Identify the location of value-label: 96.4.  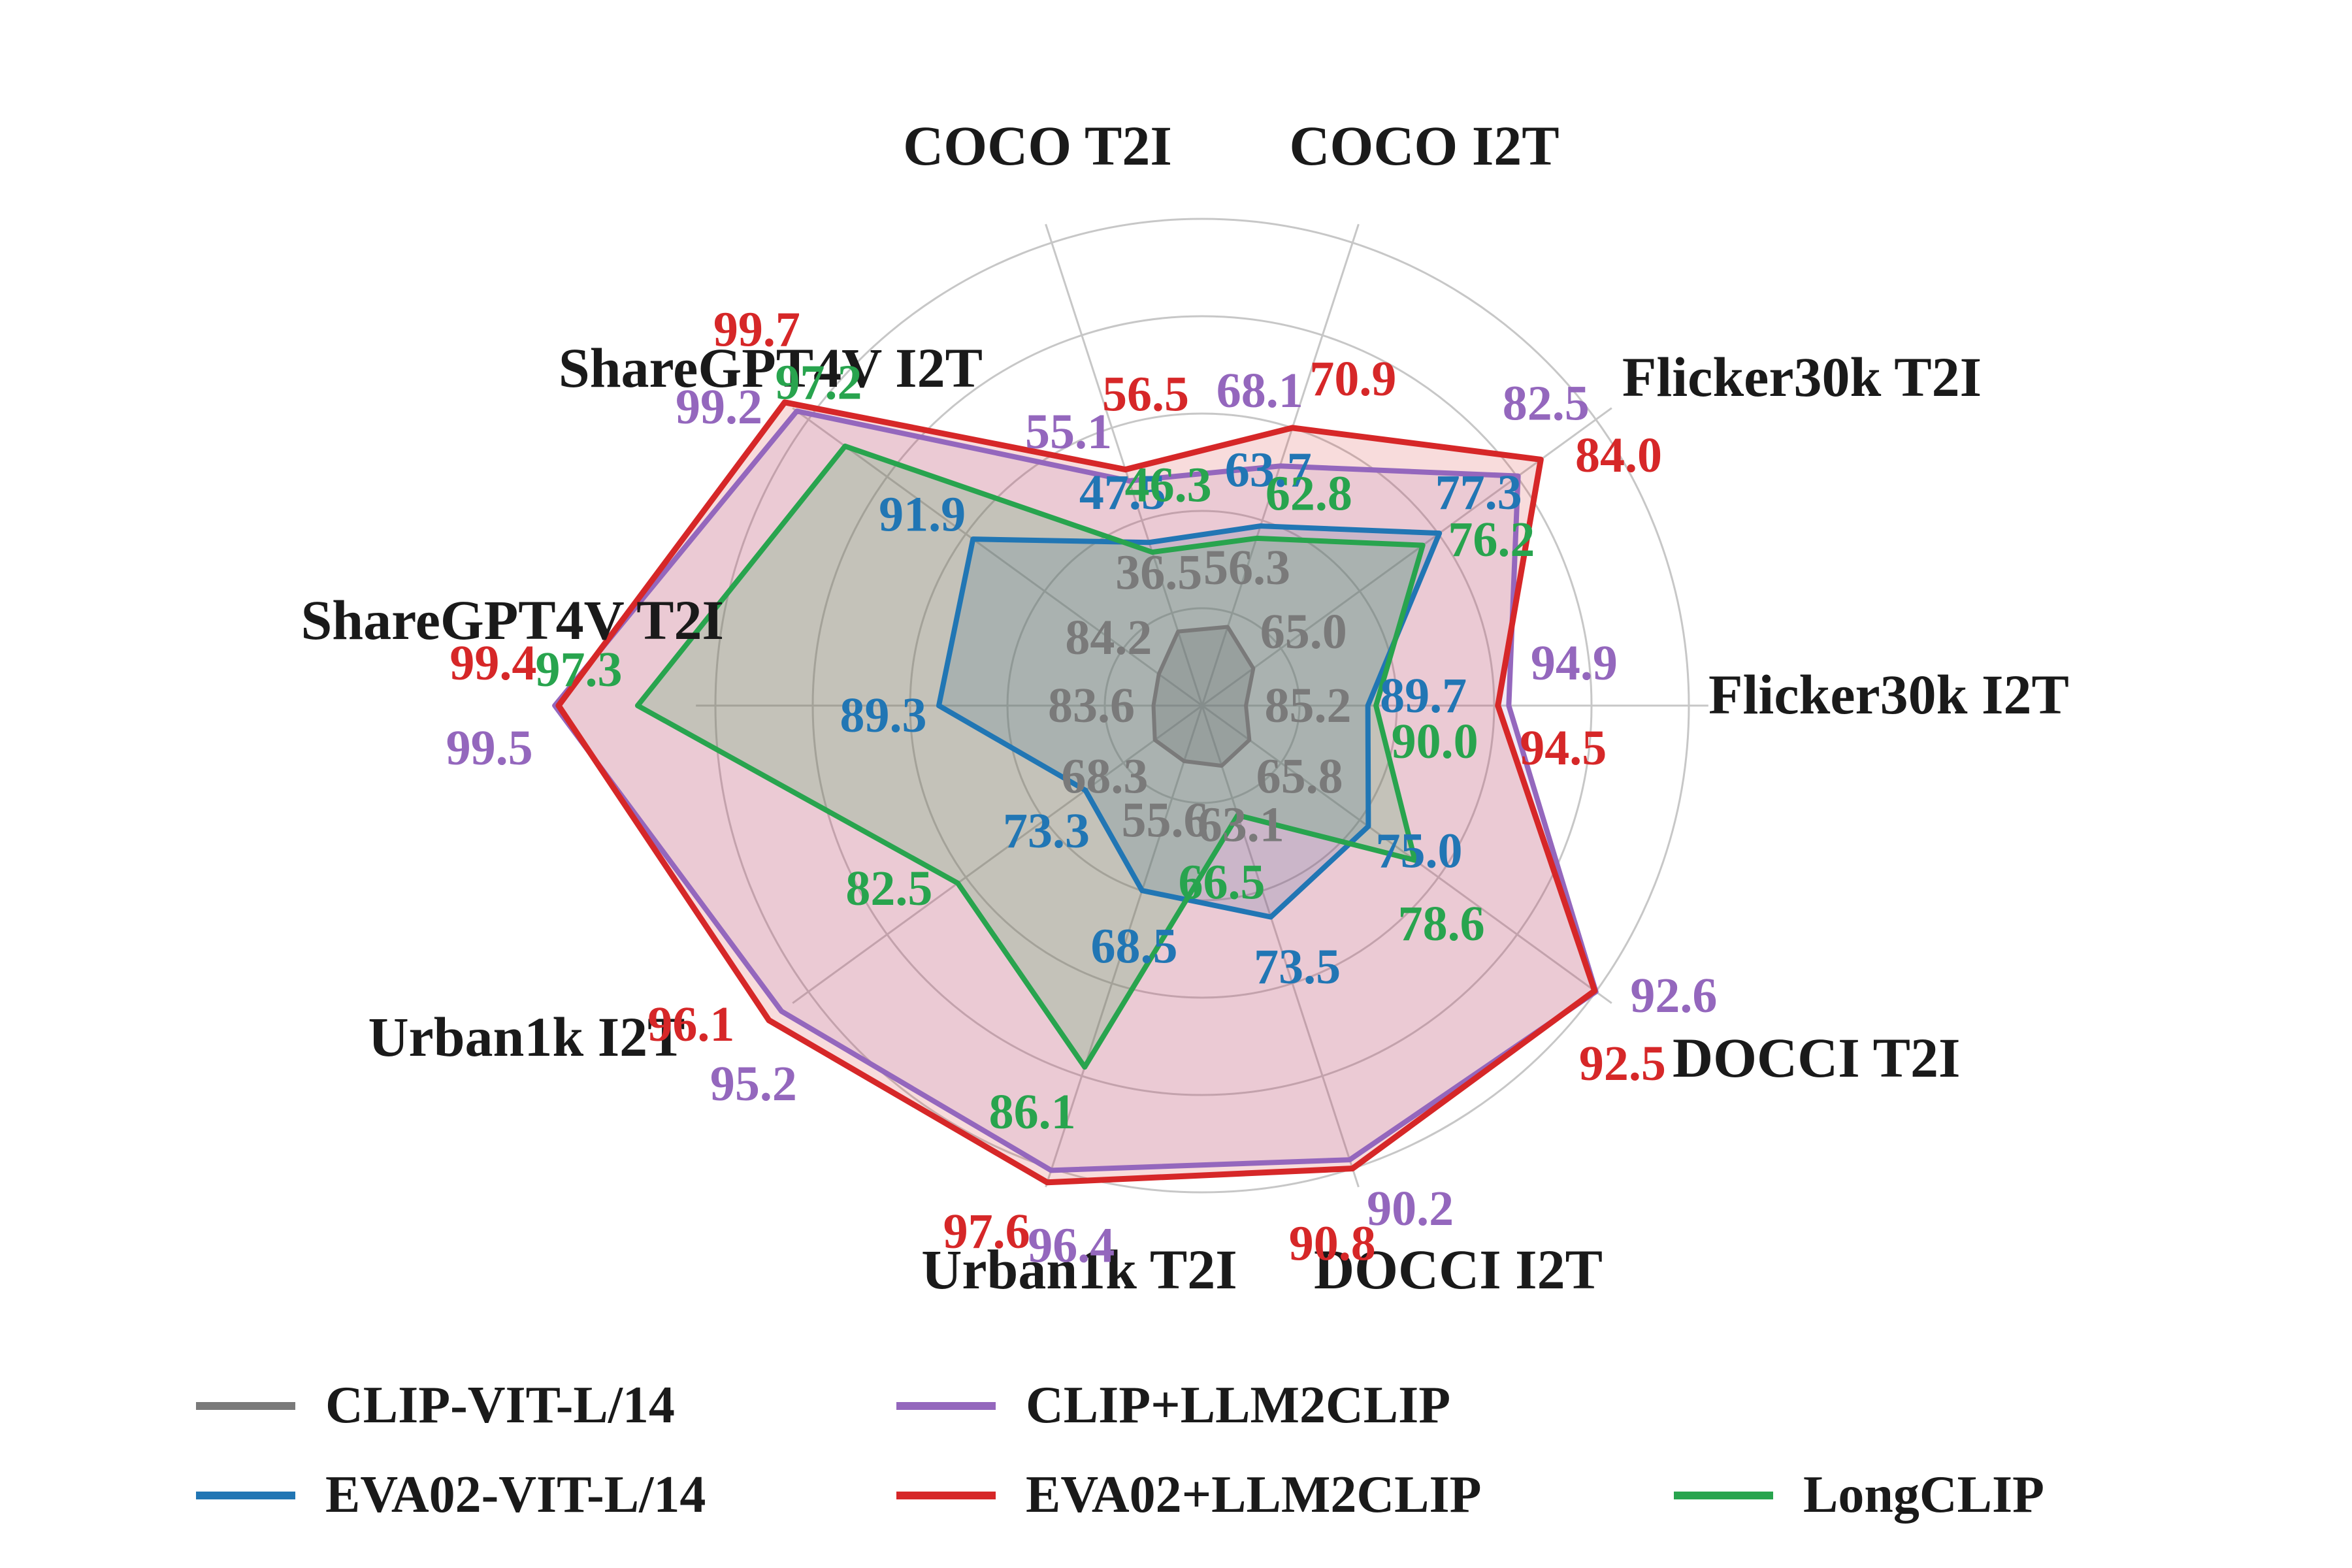
(1071, 1245).